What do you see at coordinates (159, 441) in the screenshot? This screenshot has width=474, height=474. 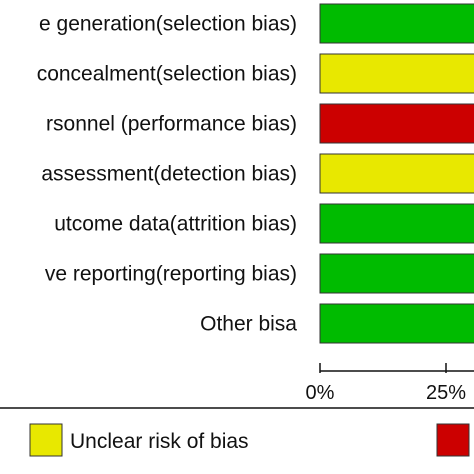 I see `legend-label: Unclear risk of bias` at bounding box center [159, 441].